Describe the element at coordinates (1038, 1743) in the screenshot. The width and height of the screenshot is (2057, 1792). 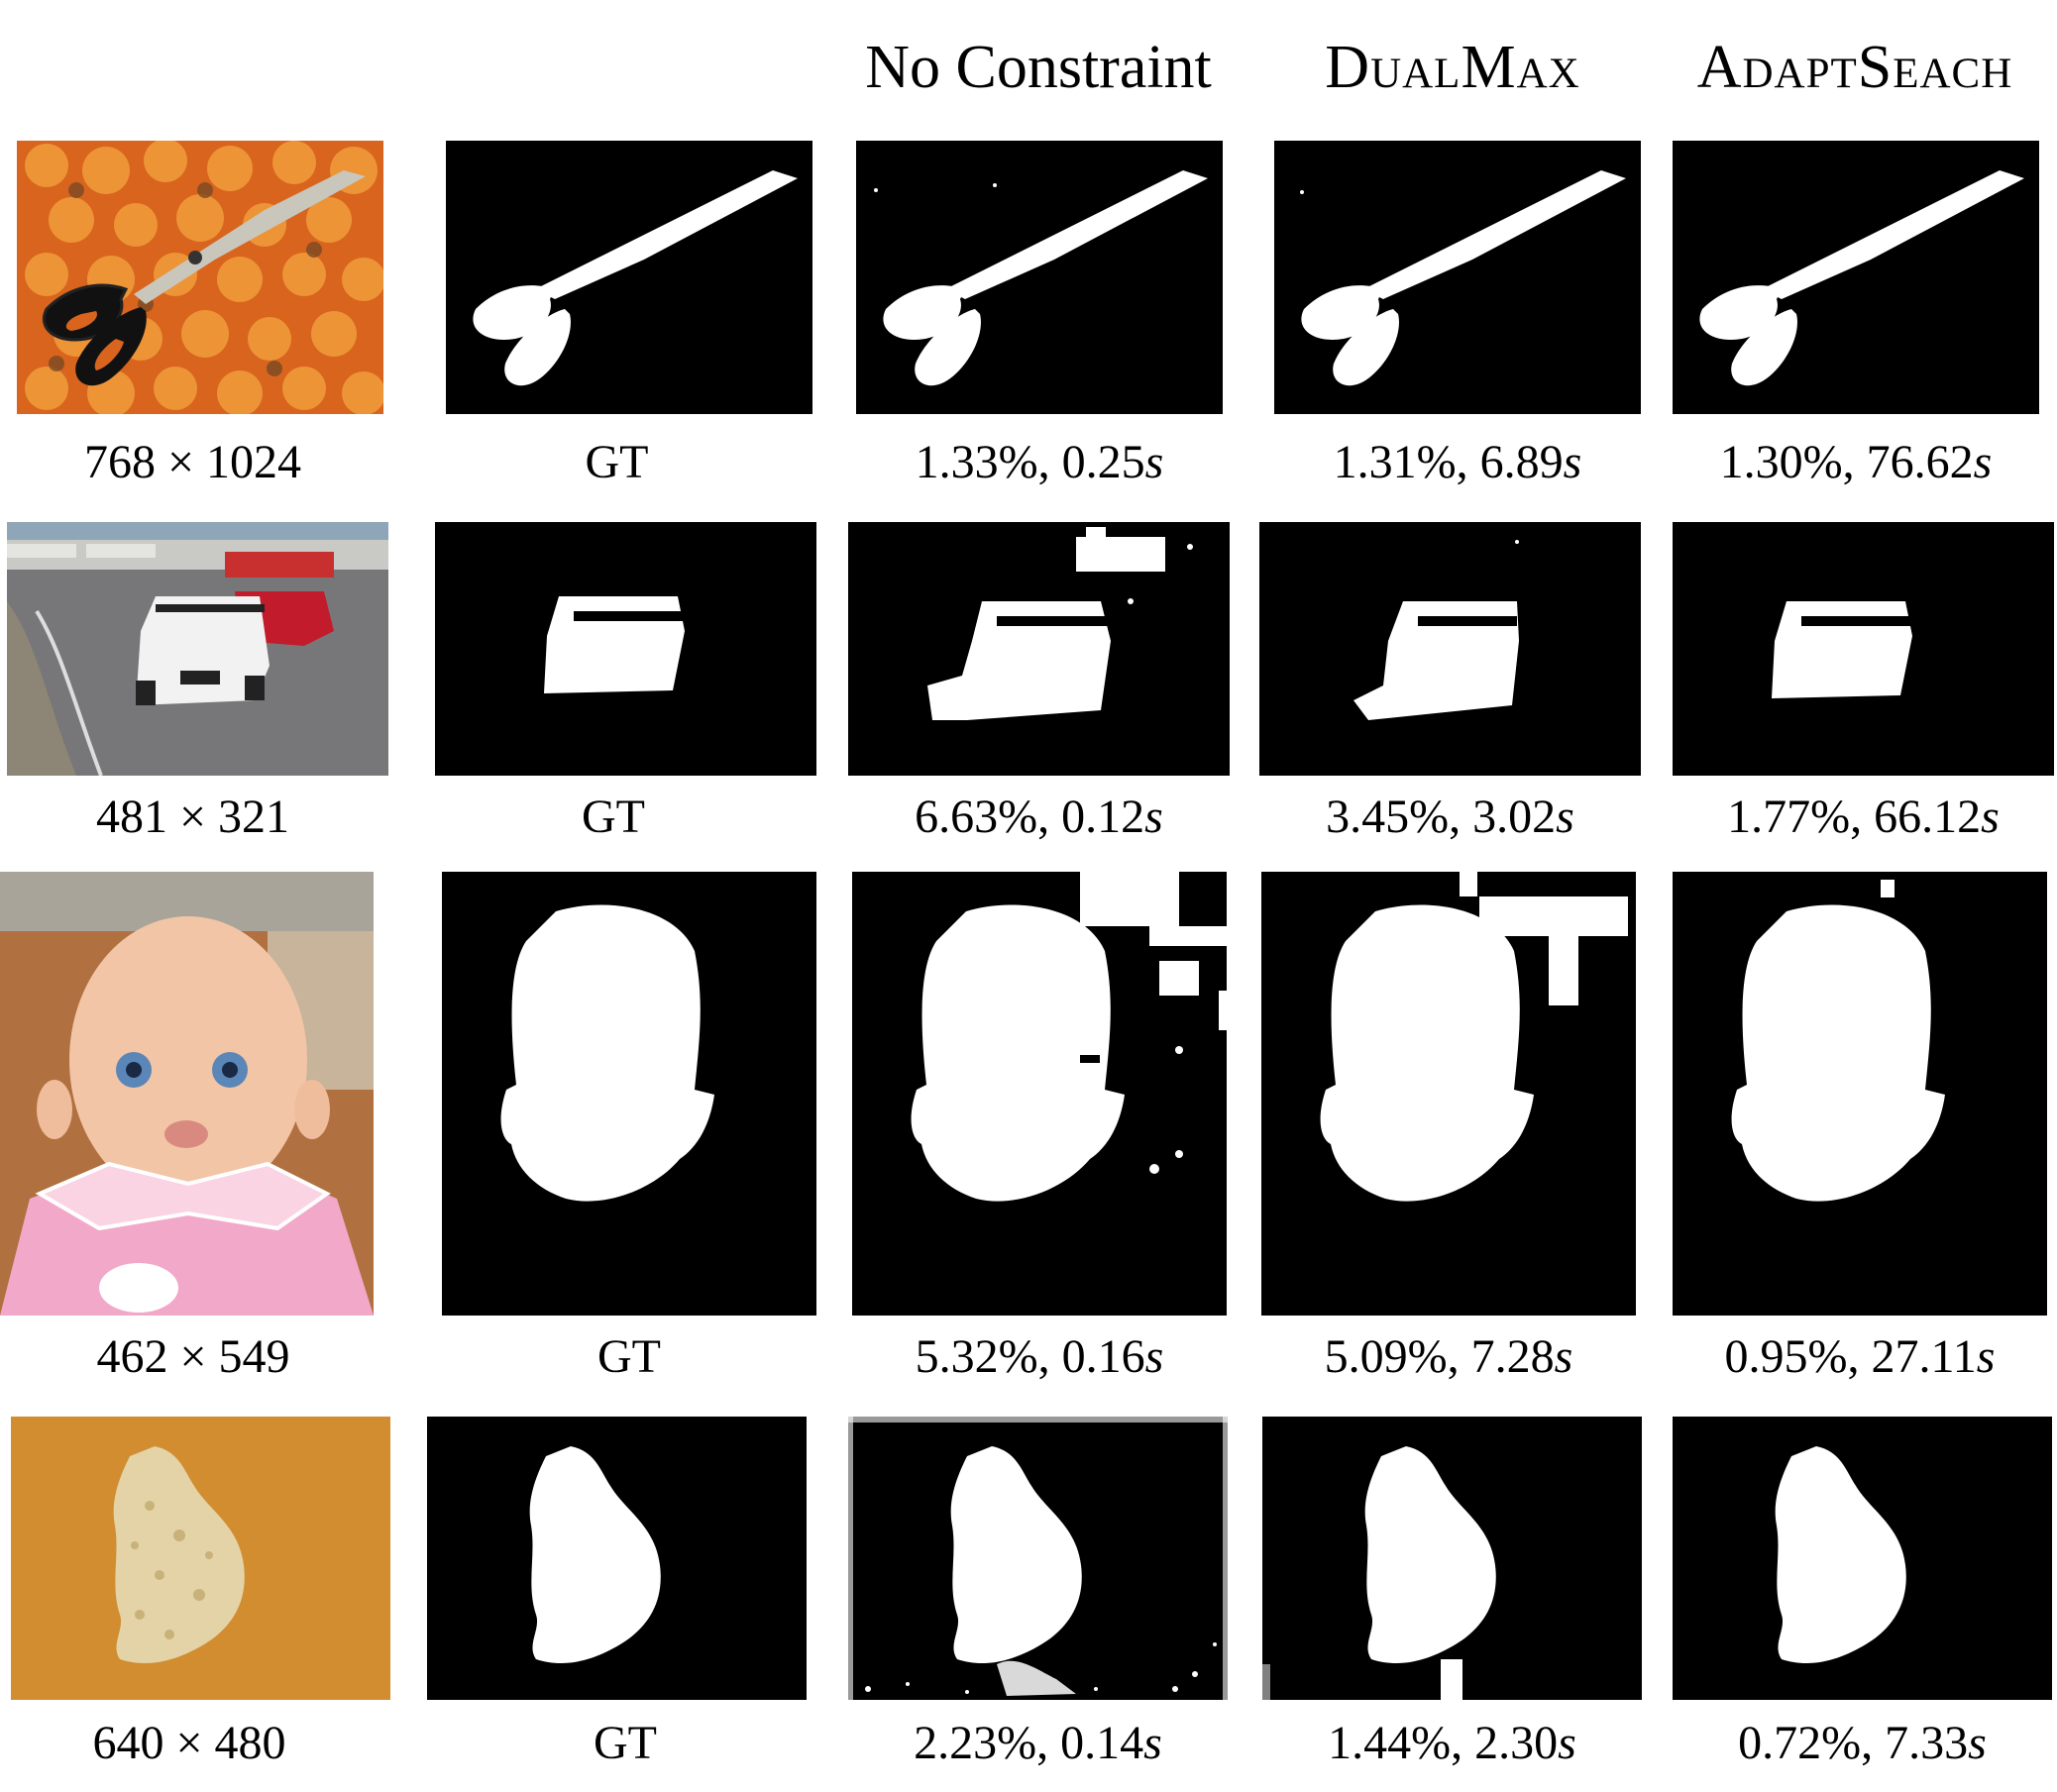
I see `result-no-constraint: 2.23%, 0.14s` at that location.